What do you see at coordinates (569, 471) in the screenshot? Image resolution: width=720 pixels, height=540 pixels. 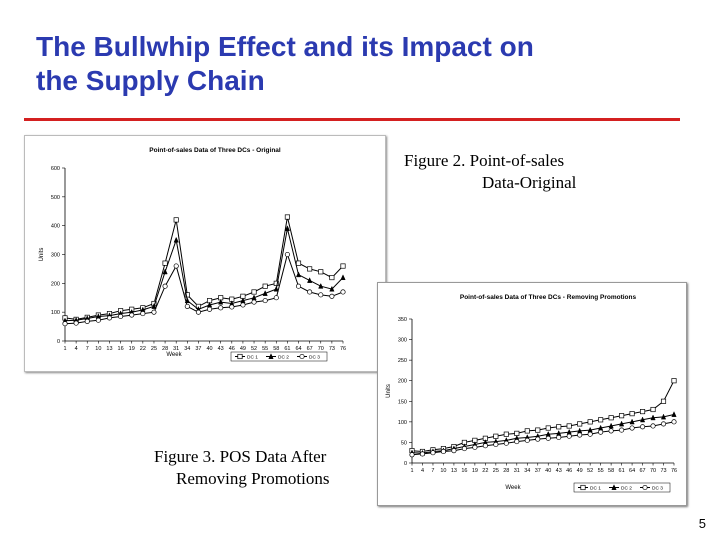 I see `x-tick-label: 46` at bounding box center [569, 471].